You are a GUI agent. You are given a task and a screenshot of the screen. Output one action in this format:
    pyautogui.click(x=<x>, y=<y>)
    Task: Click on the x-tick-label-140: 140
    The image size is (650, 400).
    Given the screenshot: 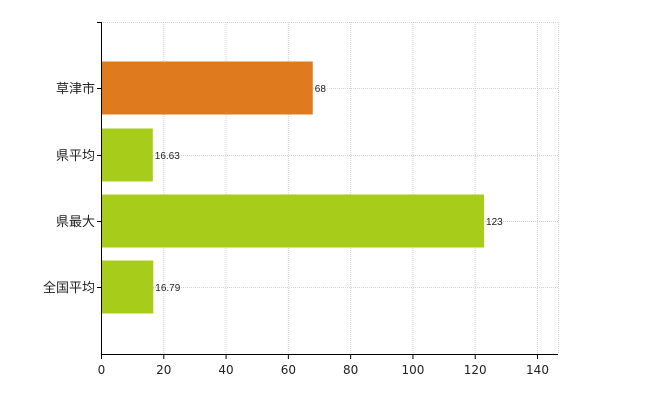 What is the action you would take?
    pyautogui.click(x=537, y=370)
    